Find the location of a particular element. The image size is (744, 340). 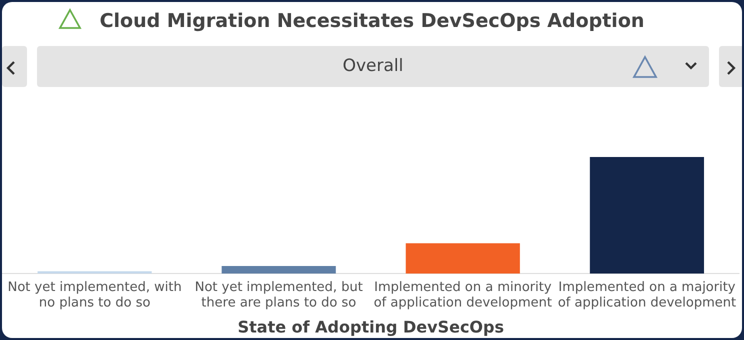

x-tick-label: Implemented on a majority of application development is located at coordinates (647, 295).